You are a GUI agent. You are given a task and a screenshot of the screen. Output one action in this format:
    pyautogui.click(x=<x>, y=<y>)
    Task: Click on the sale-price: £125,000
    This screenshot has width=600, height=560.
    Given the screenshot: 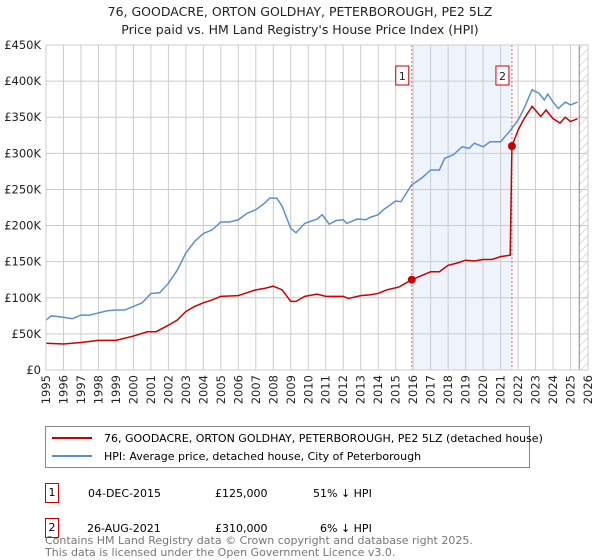 What is the action you would take?
    pyautogui.click(x=241, y=493)
    